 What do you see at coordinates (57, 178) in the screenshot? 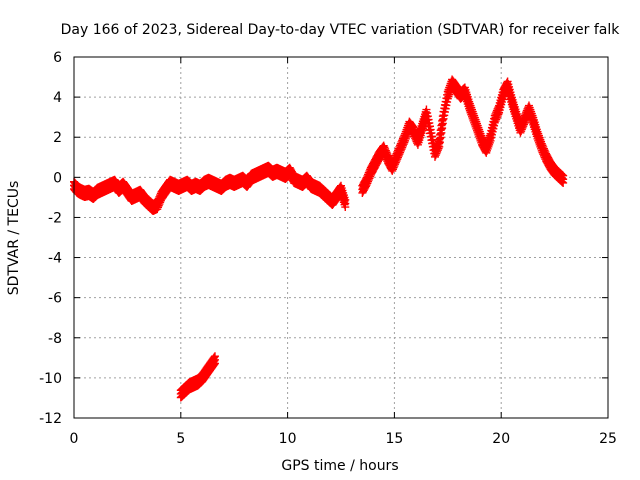
I see `y-tick-label: 0` at bounding box center [57, 178].